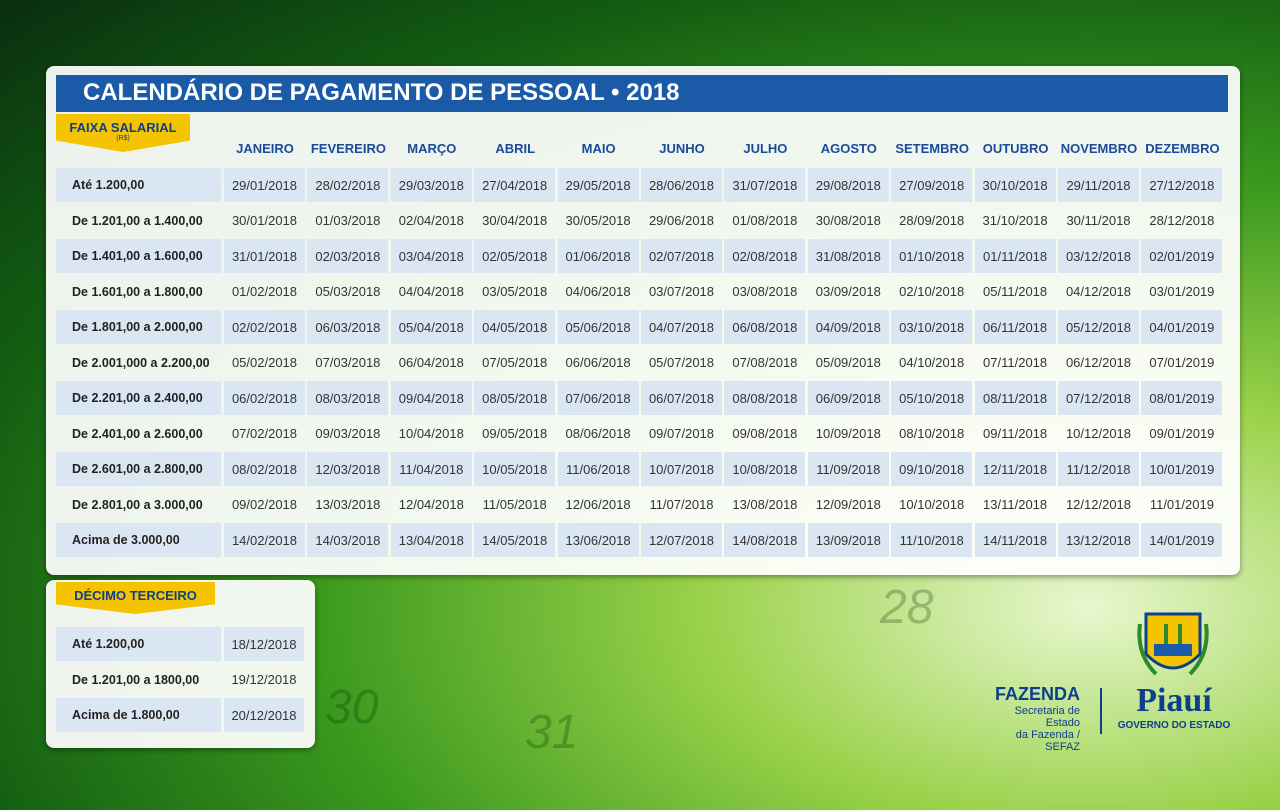 The width and height of the screenshot is (1280, 810). Describe the element at coordinates (1098, 398) in the screenshot. I see `date-cell: 07/12/2018` at that location.